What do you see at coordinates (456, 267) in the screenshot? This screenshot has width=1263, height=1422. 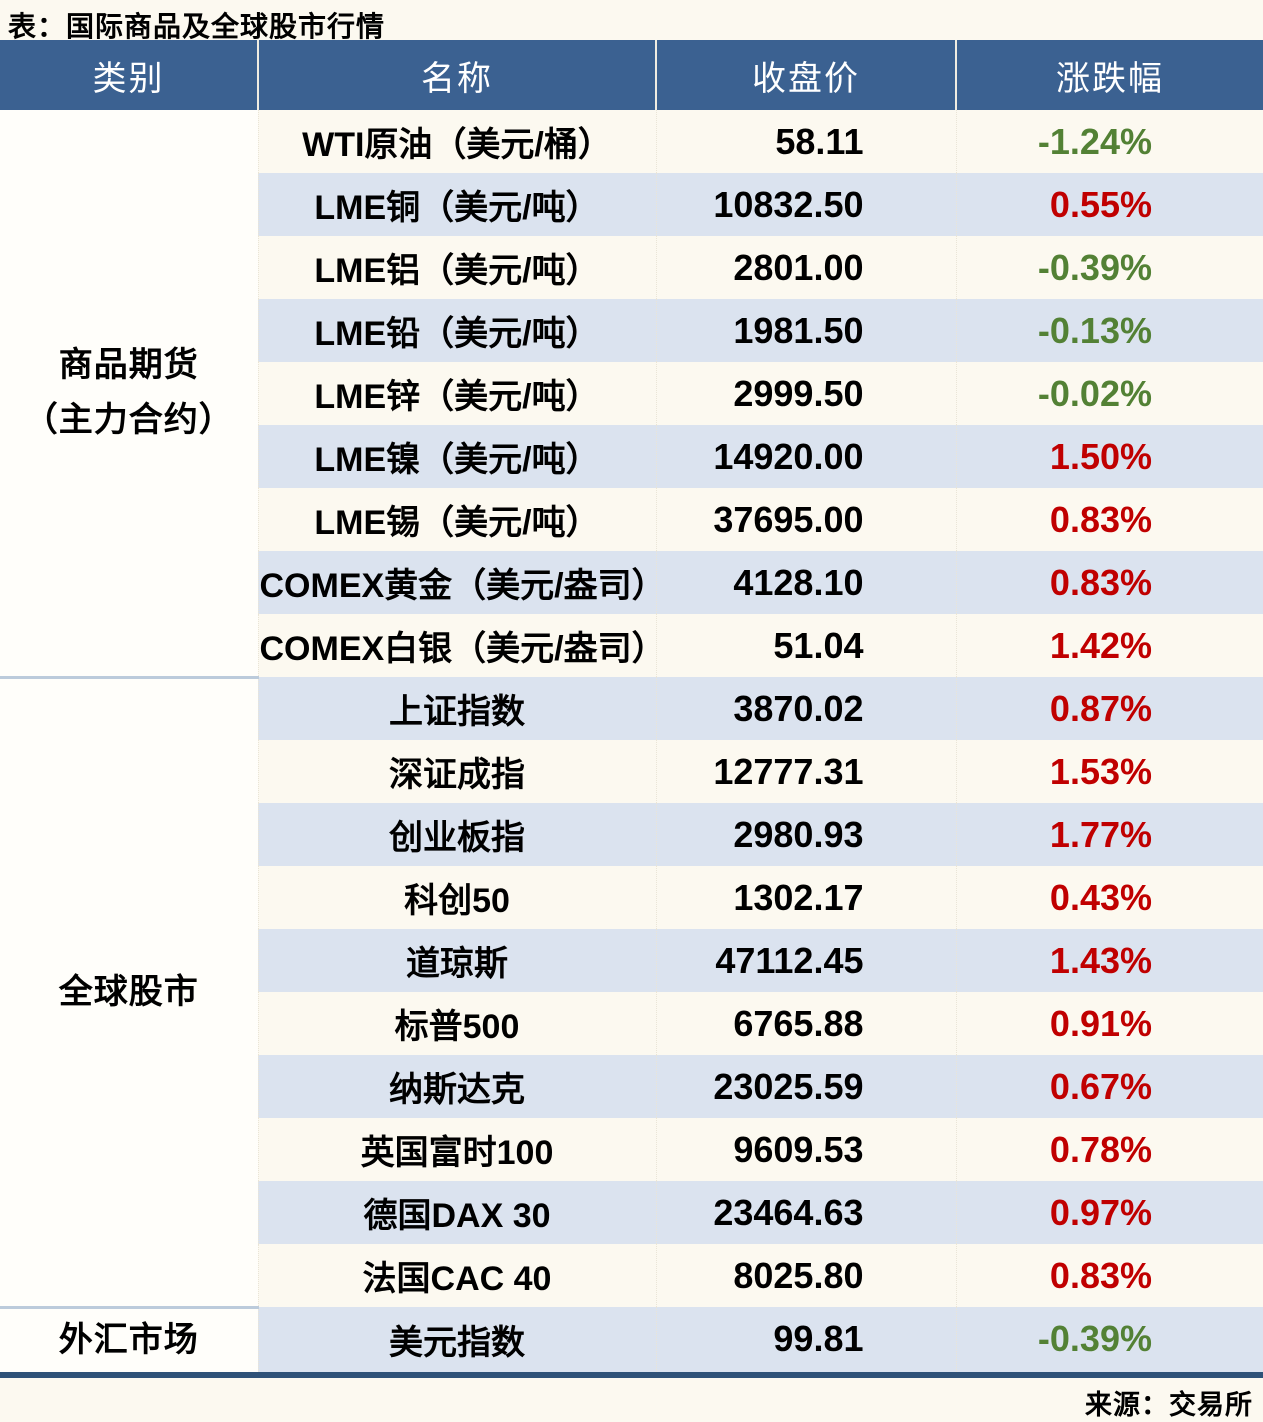 I see `name-cell: LME铝（美元/吨）` at bounding box center [456, 267].